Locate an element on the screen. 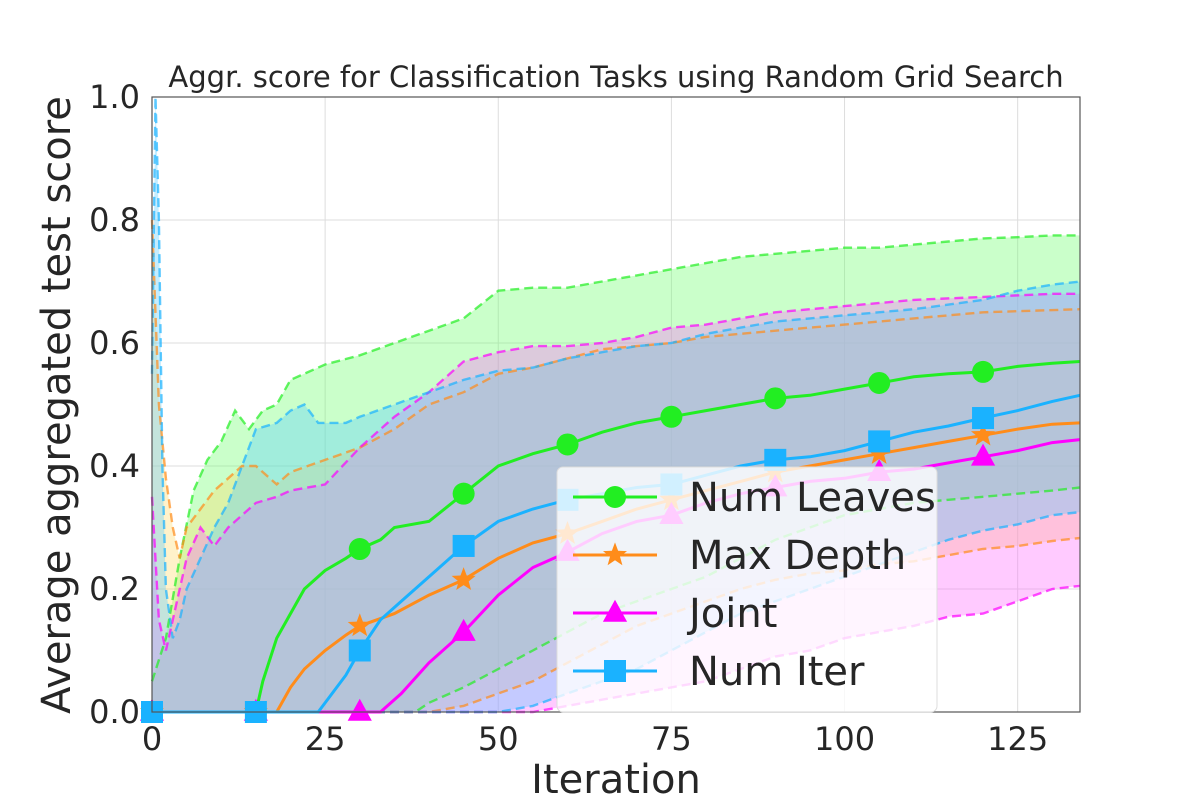  legend-marker-num-iter is located at coordinates (615, 671).